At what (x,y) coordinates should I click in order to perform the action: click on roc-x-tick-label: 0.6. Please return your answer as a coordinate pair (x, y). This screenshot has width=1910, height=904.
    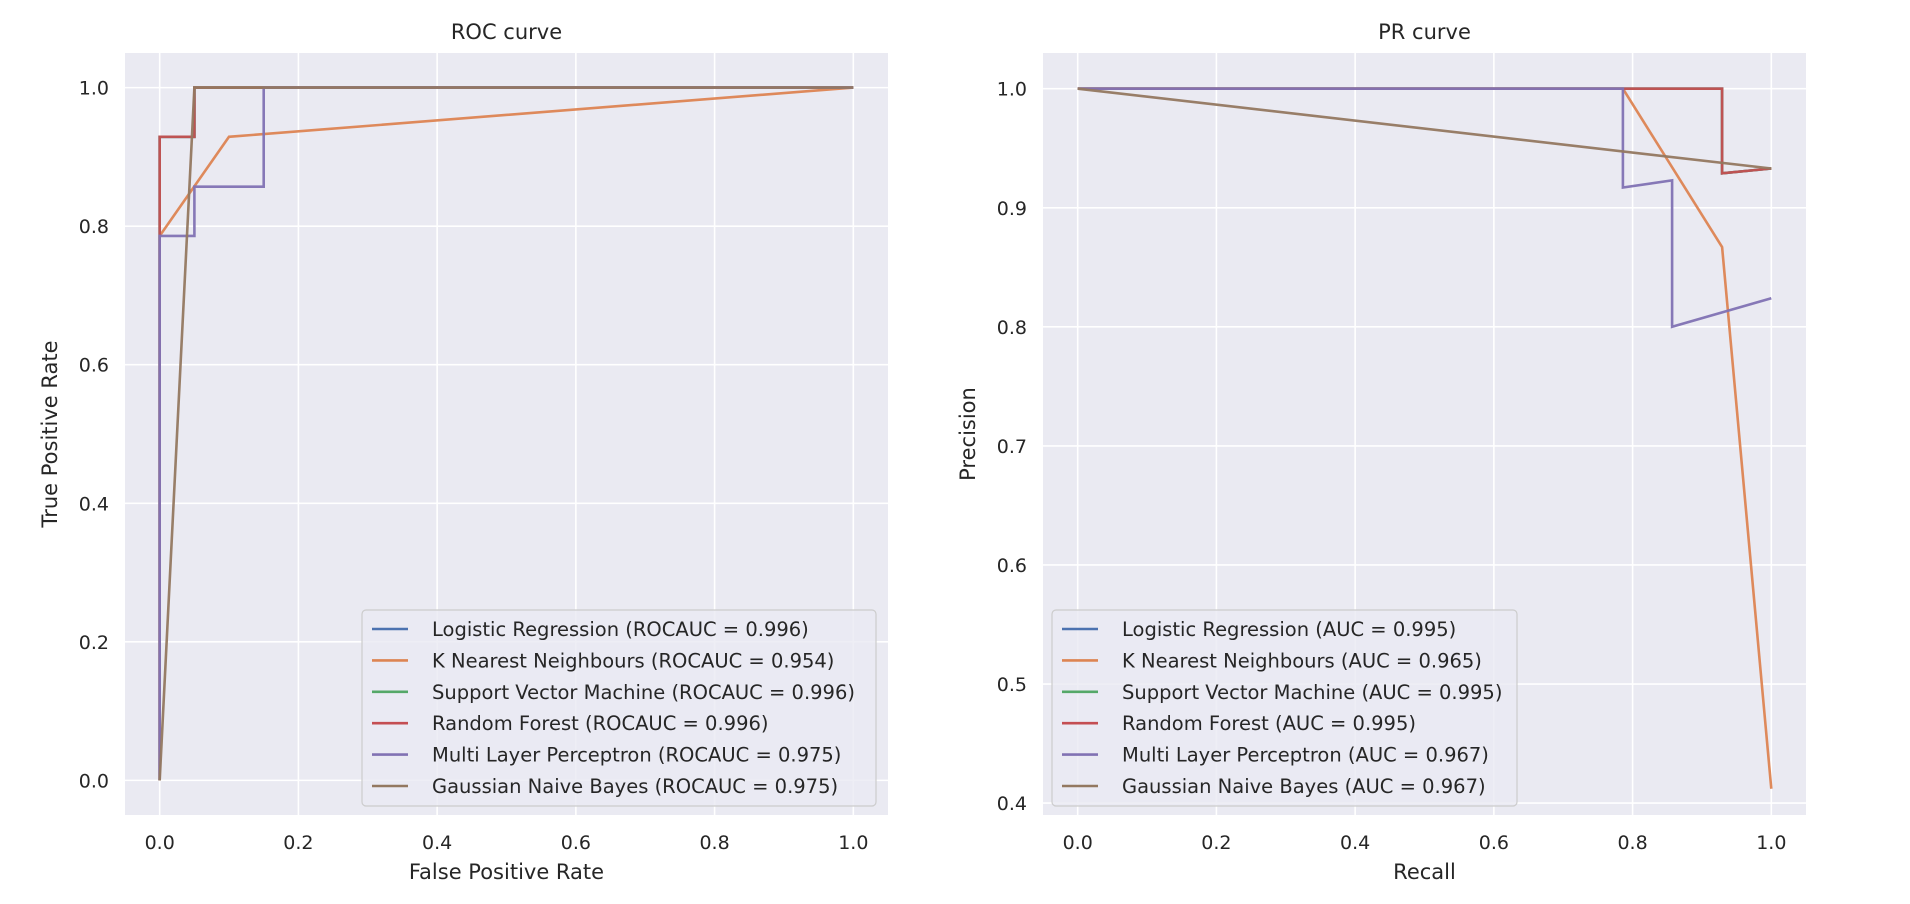
    Looking at the image, I should click on (576, 843).